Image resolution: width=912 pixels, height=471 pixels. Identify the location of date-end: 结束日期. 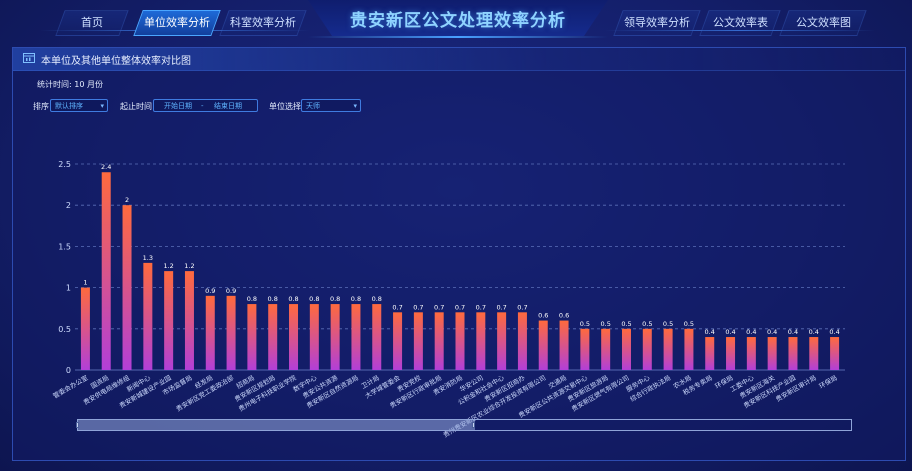
(228, 106).